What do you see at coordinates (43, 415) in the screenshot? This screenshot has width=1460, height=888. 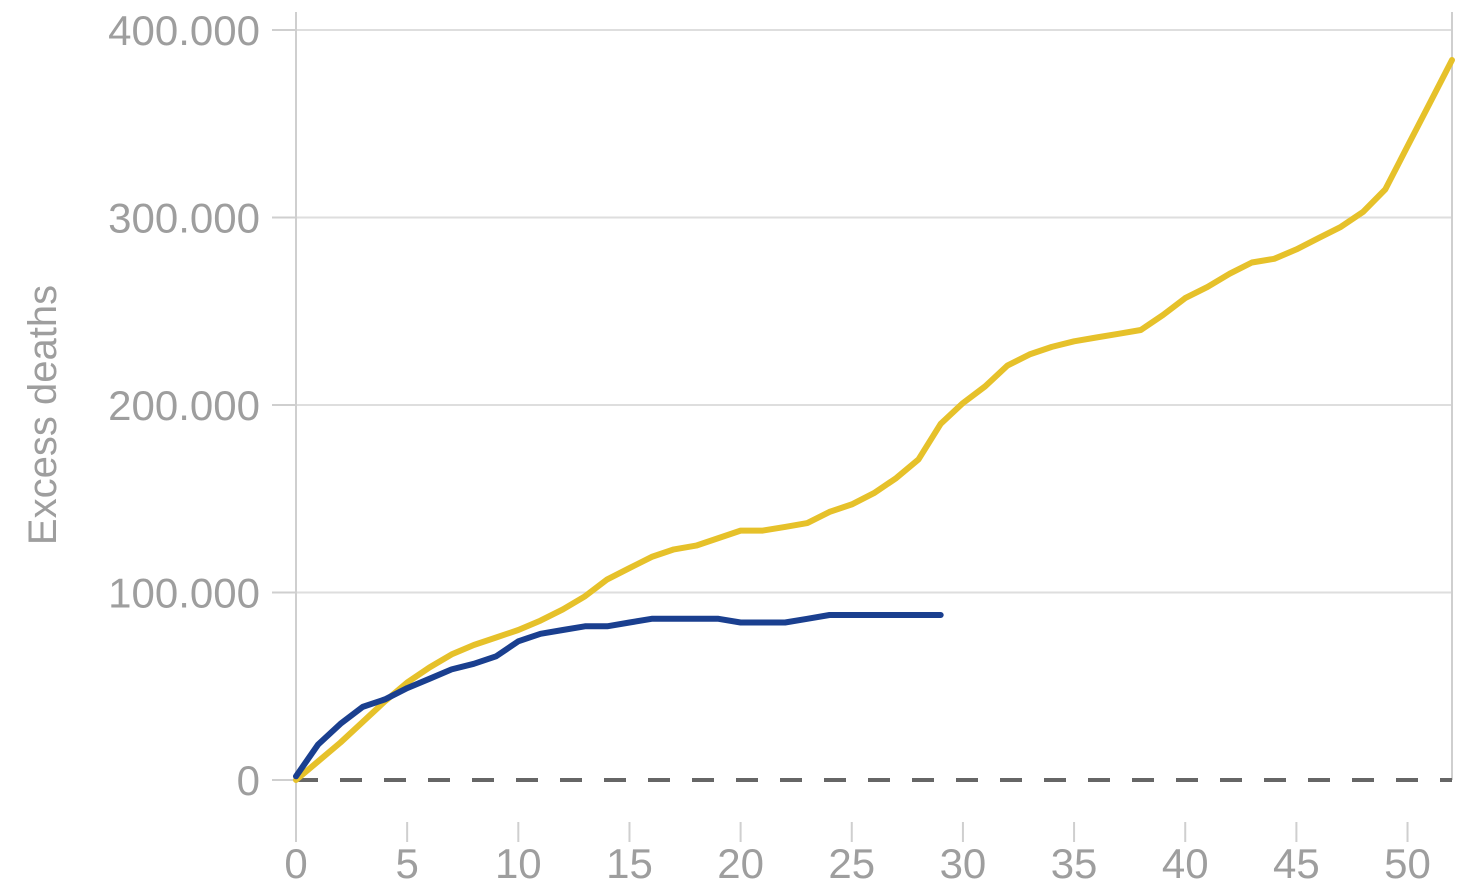 I see `y-axis-title: Excess deaths` at bounding box center [43, 415].